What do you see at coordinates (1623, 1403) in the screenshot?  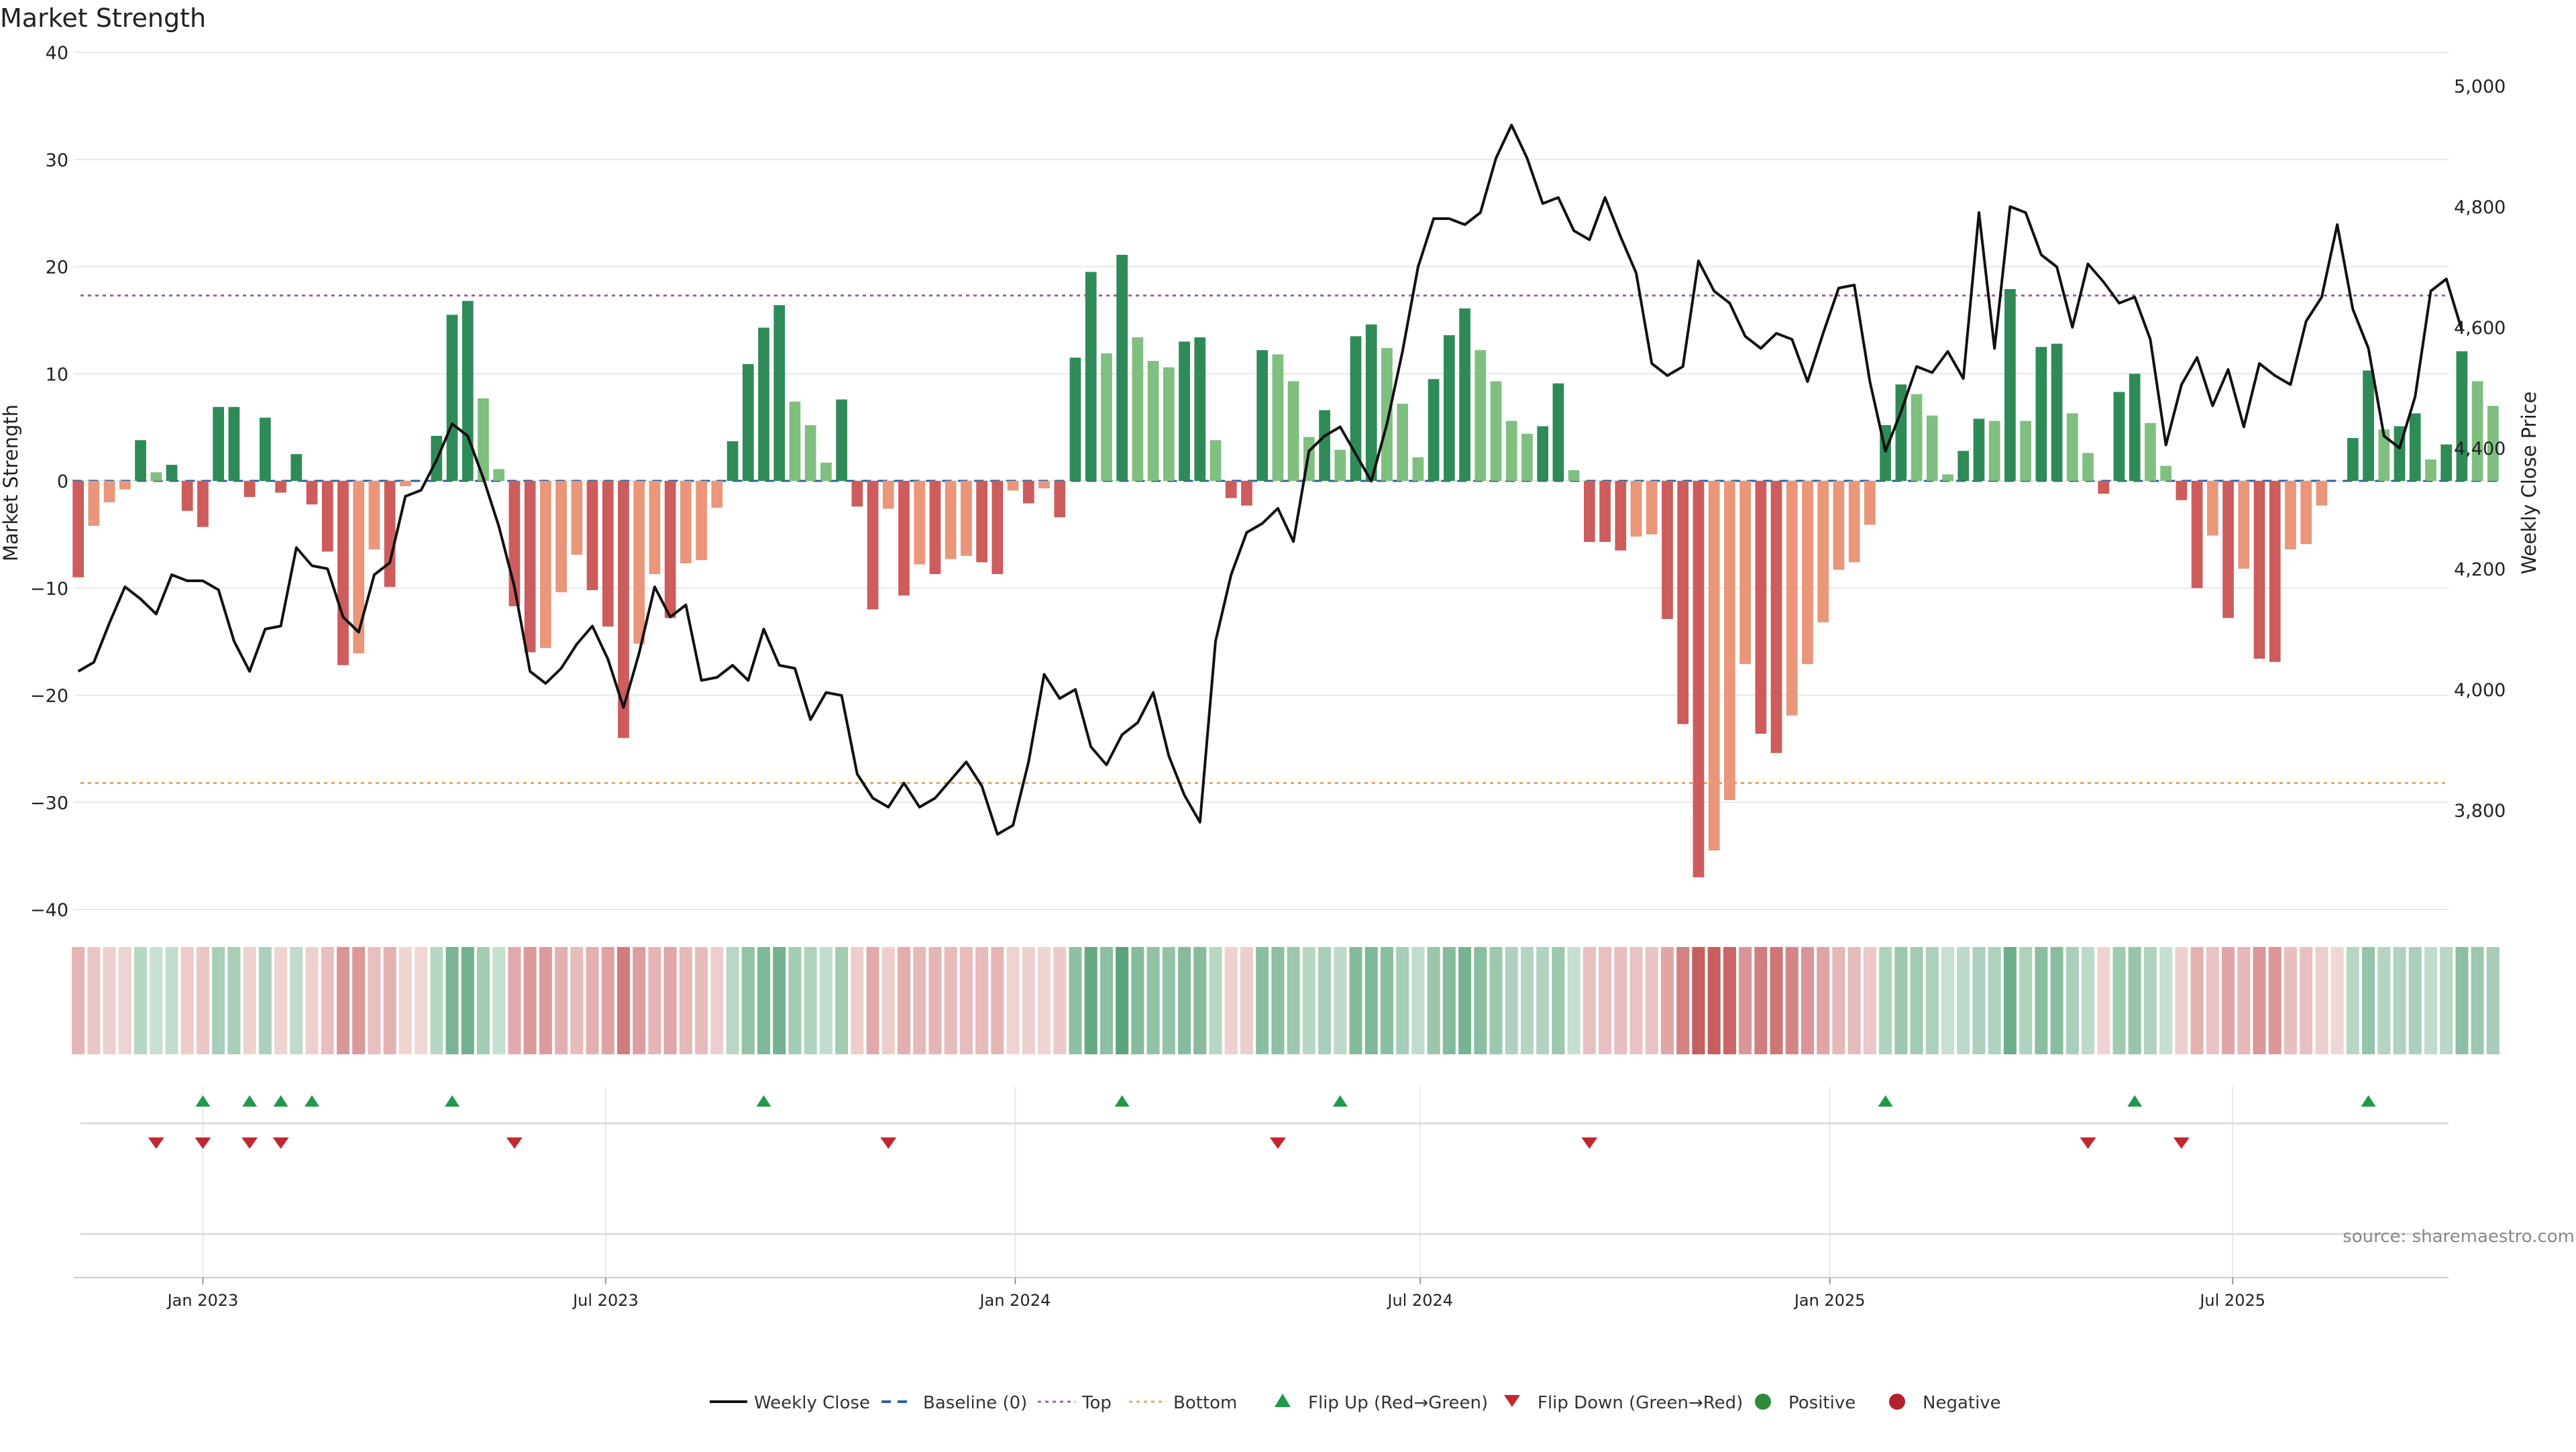 I see `legend-item: Flip Down (Green→Red)` at bounding box center [1623, 1403].